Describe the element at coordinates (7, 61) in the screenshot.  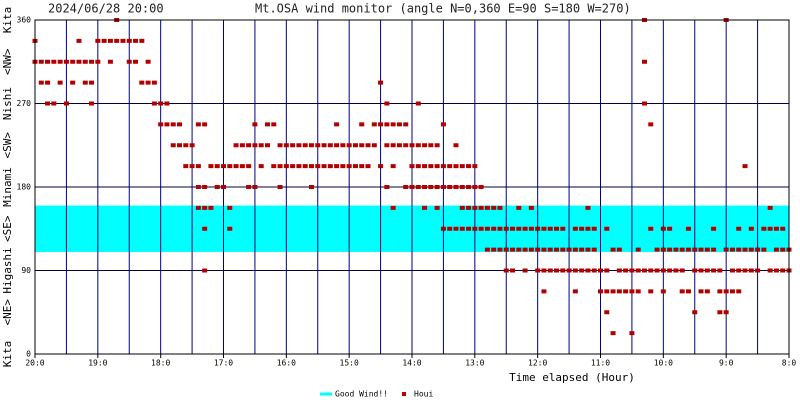
I see `direction-label: <NW>` at that location.